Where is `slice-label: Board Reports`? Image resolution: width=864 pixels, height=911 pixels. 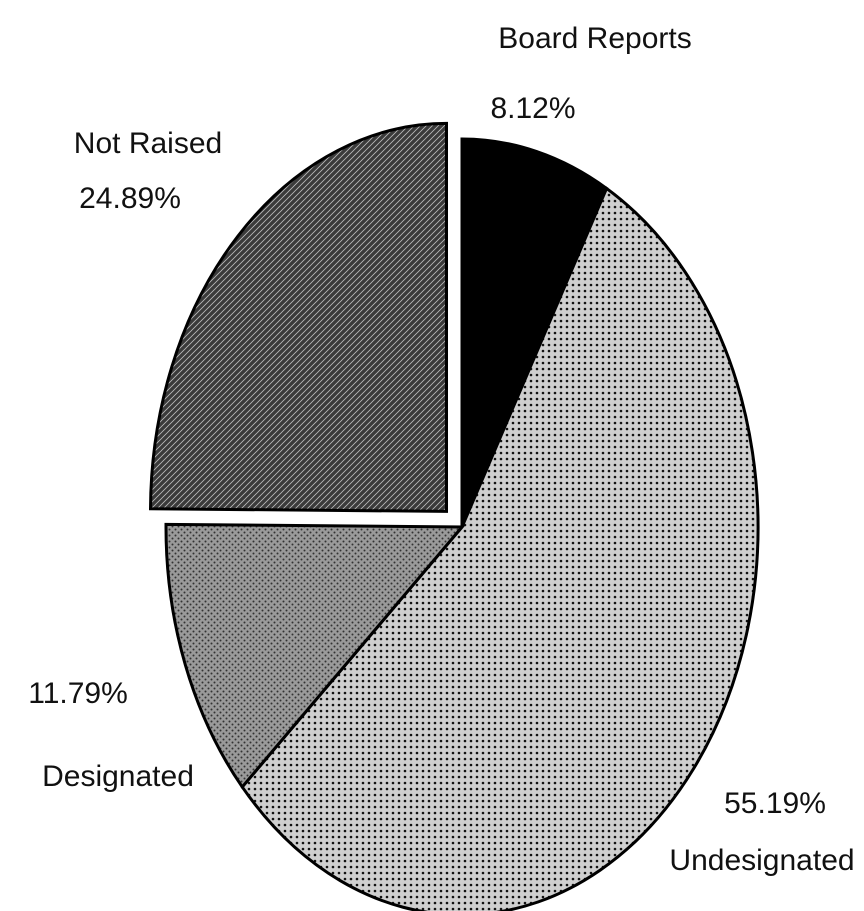 slice-label: Board Reports is located at coordinates (594, 38).